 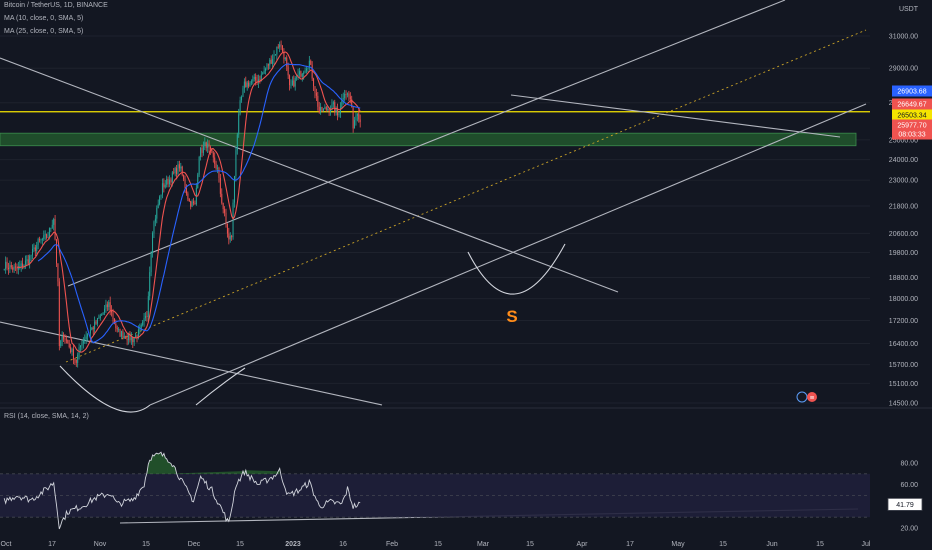 What do you see at coordinates (903, 253) in the screenshot?
I see `price-tick-label: 19800.00` at bounding box center [903, 253].